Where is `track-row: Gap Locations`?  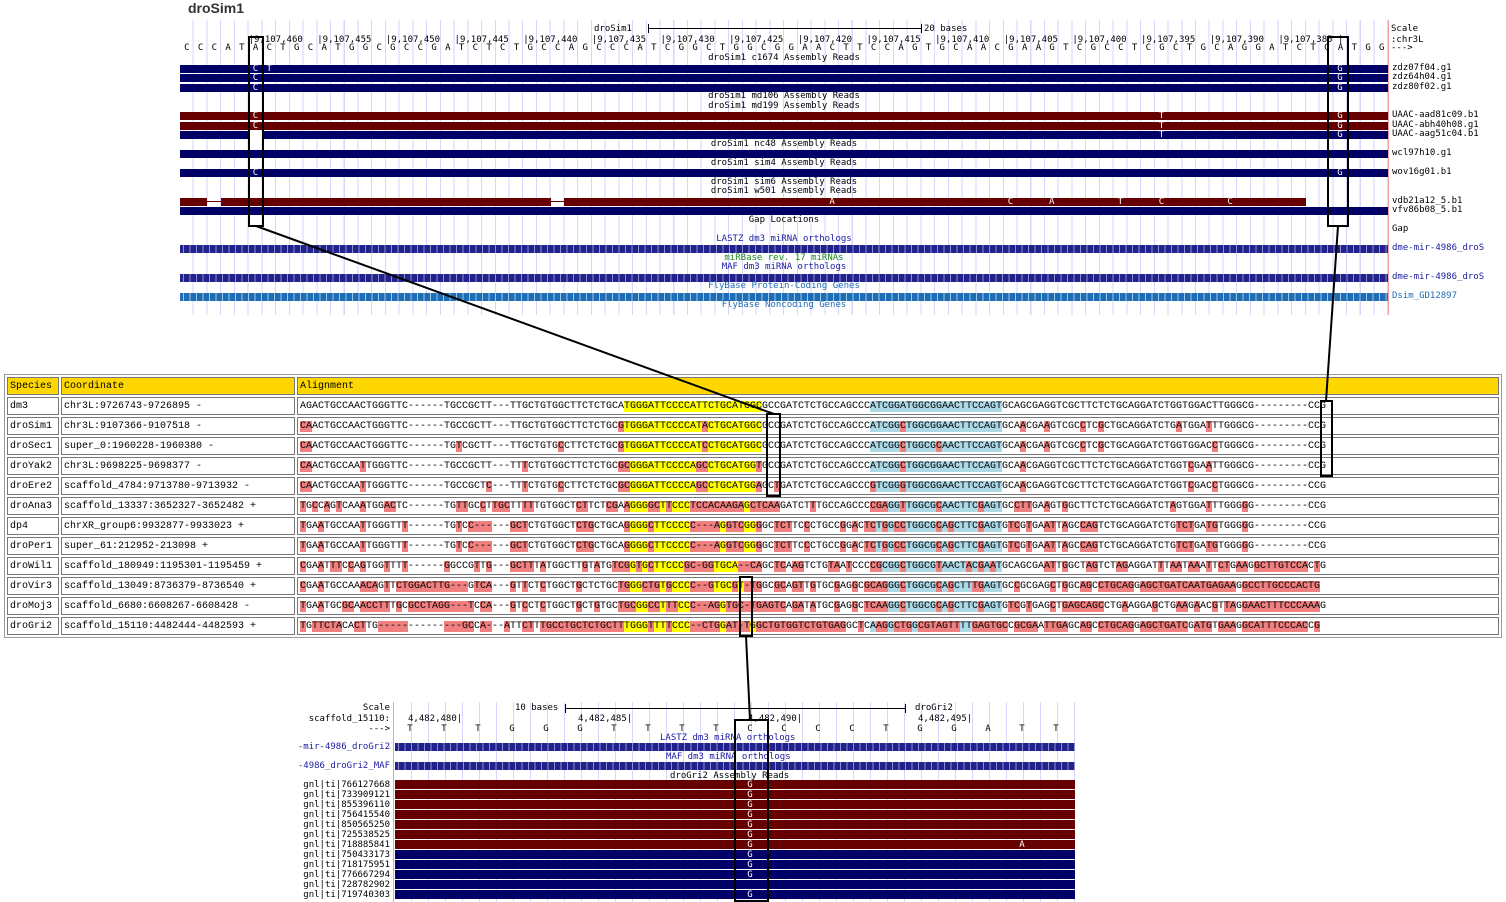
track-row: Gap Locations is located at coordinates (784, 220).